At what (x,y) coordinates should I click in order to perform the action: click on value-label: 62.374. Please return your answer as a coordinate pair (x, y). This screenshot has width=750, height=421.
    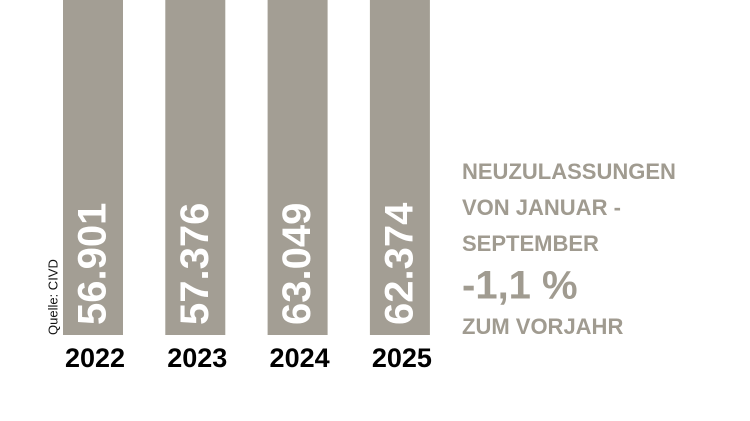
    Looking at the image, I should click on (399, 263).